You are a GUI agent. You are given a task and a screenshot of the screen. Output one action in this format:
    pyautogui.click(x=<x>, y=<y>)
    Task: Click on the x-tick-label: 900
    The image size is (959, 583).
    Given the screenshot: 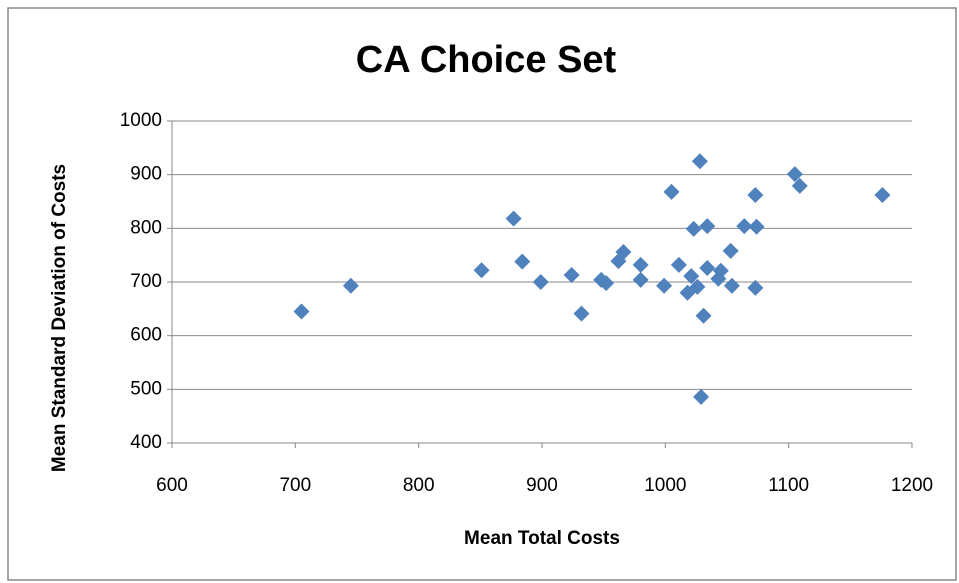 What is the action you would take?
    pyautogui.click(x=542, y=485)
    